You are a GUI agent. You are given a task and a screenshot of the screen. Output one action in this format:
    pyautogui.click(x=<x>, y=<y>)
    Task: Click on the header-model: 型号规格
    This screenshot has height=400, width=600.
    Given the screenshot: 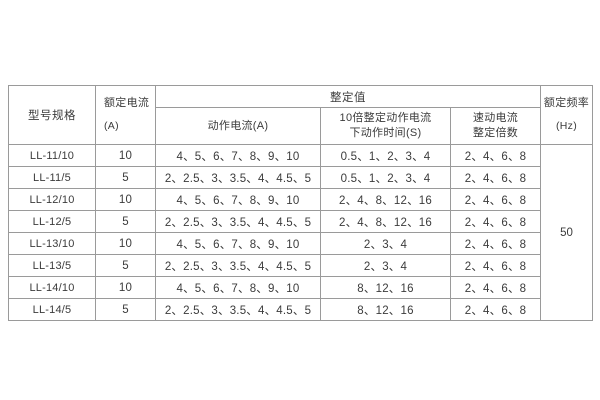 What is the action you would take?
    pyautogui.click(x=52, y=115)
    